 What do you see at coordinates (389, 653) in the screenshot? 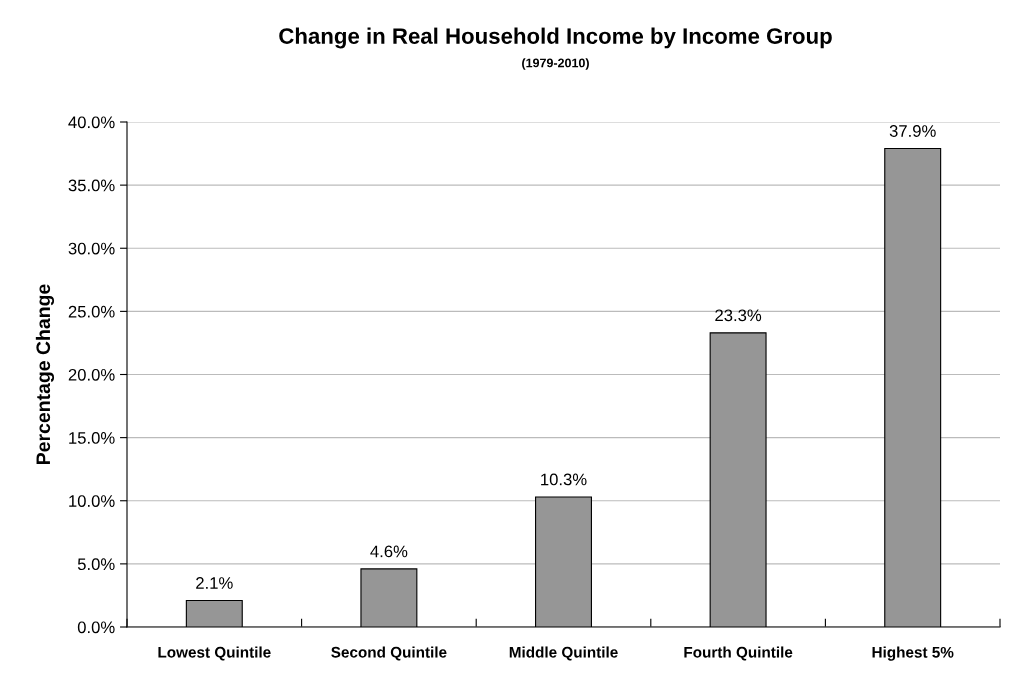
I see `x-tick-label: Second Quintile` at bounding box center [389, 653].